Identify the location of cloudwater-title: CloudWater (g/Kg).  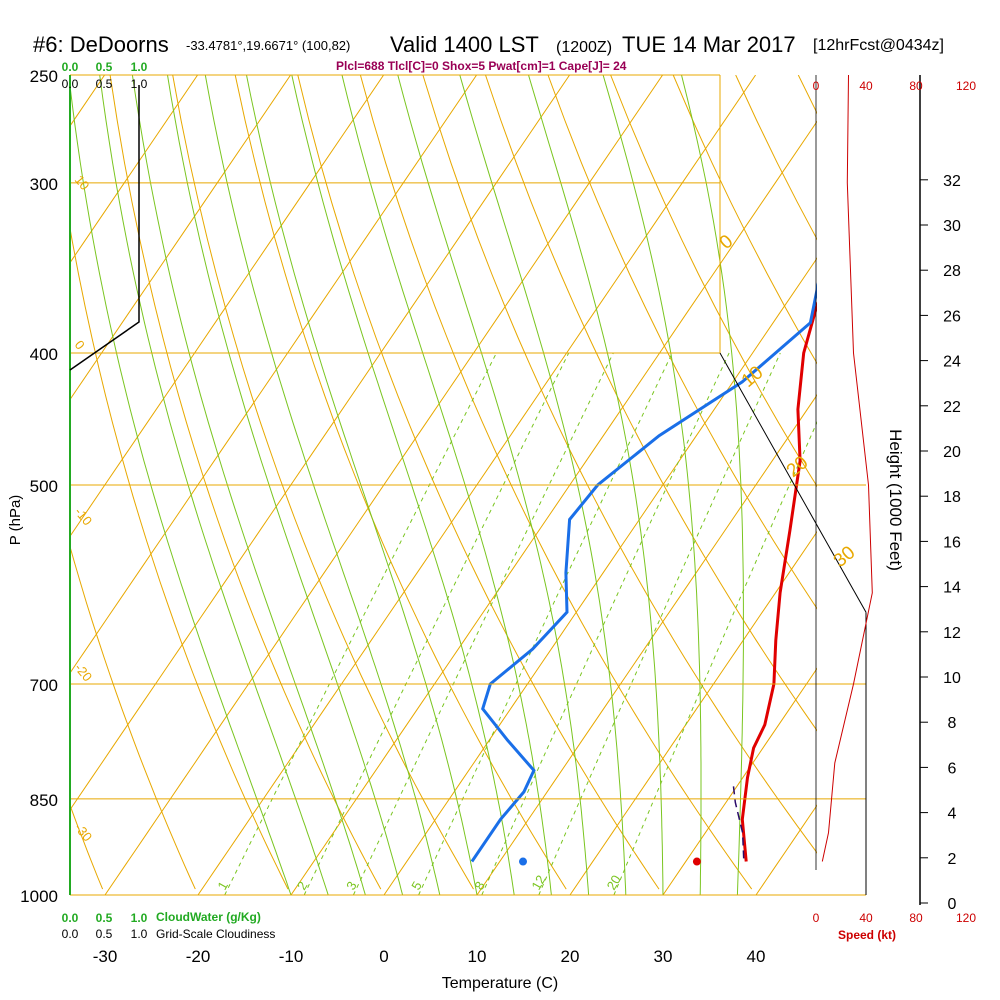
(208, 917).